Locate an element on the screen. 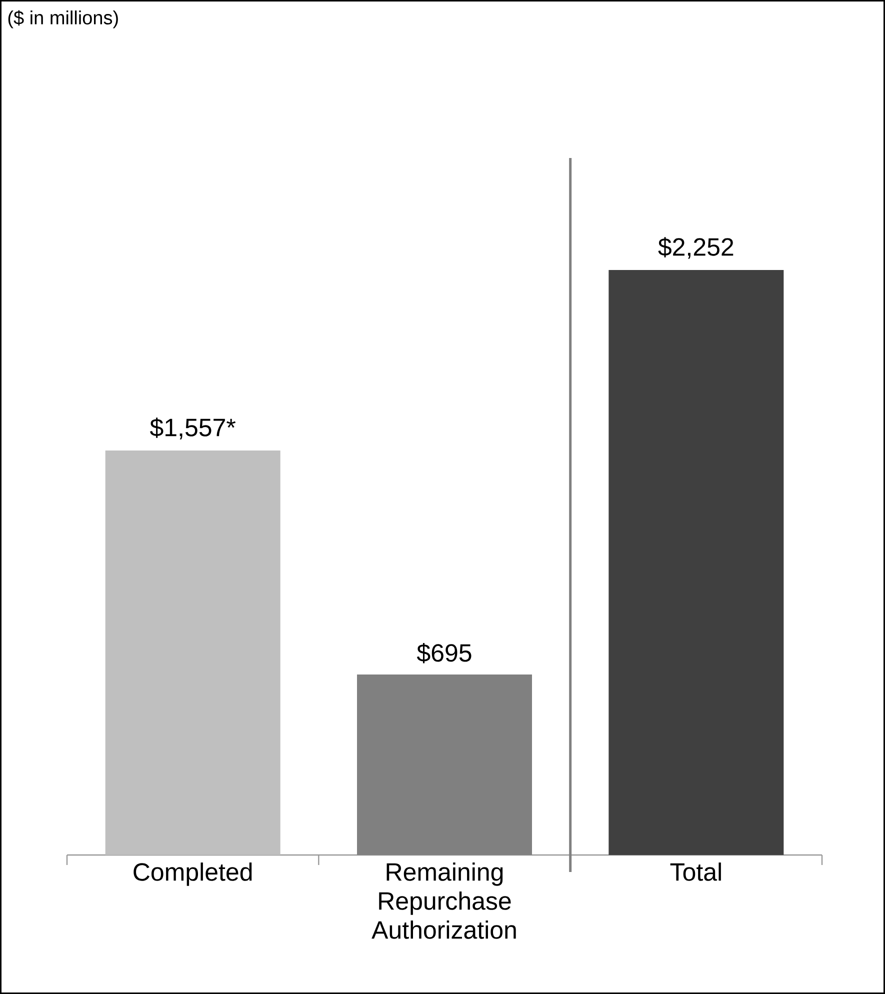 This screenshot has height=994, width=885. x-tick-label: Total is located at coordinates (695, 871).